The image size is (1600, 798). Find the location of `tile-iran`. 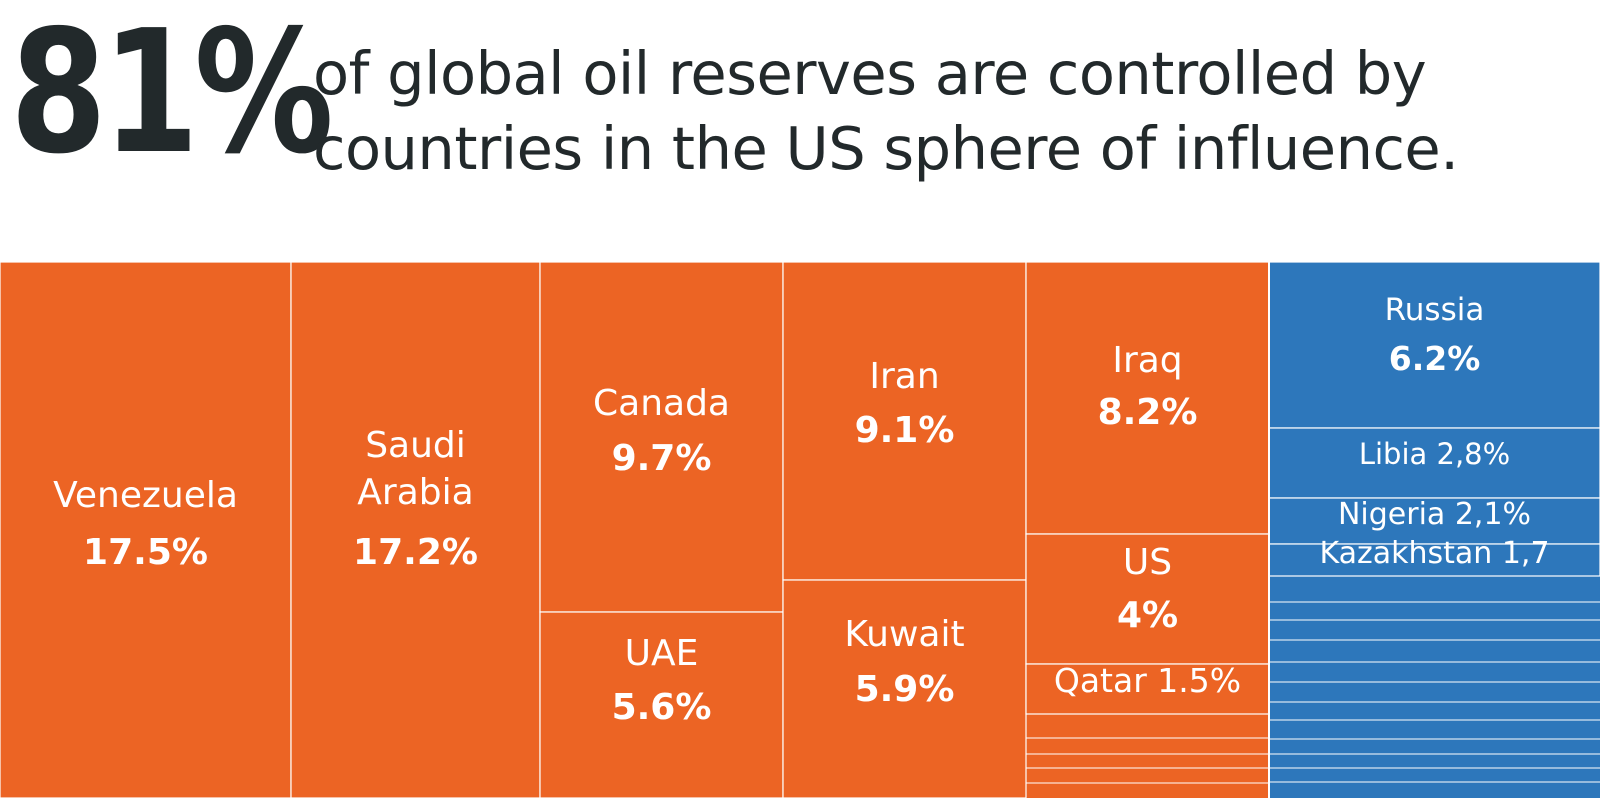

tile-iran is located at coordinates (904, 421).